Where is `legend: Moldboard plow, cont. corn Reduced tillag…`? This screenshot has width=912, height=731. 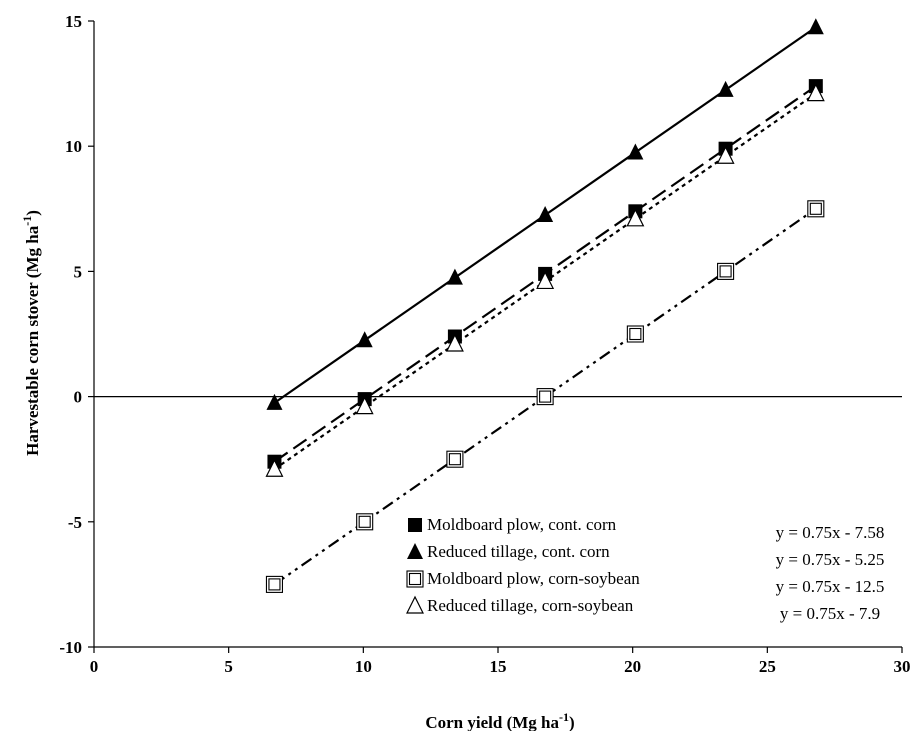
legend: Moldboard plow, cont. corn Reduced tillag… is located at coordinates (523, 565).